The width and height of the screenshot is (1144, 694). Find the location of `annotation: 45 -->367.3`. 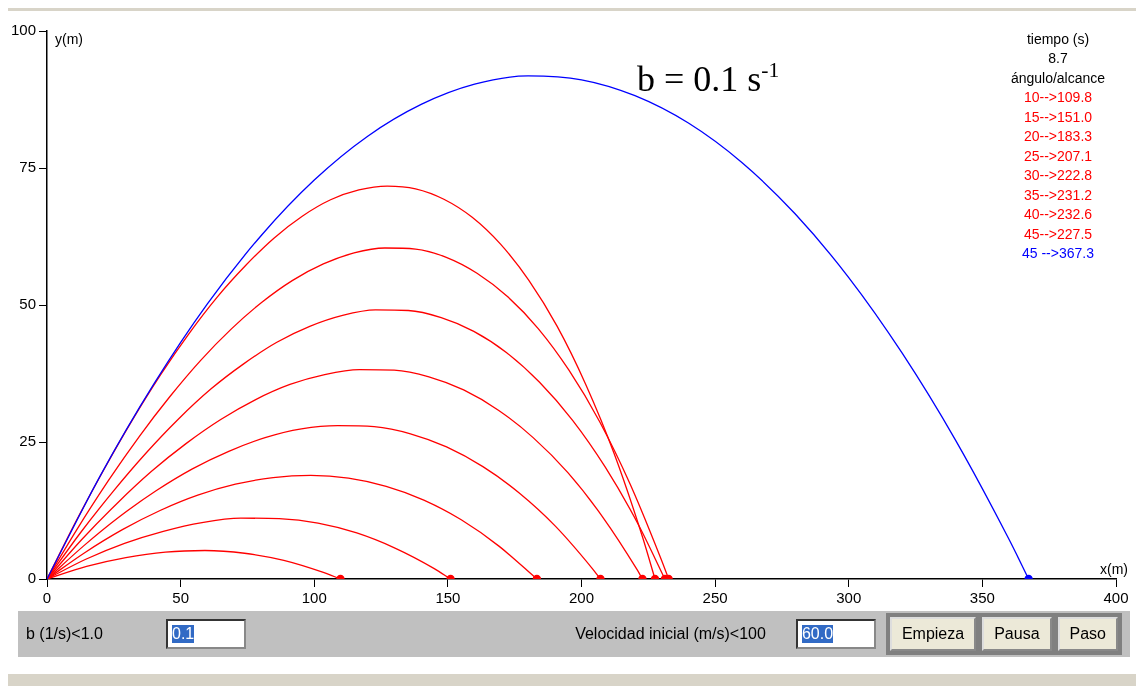

annotation: 45 -->367.3 is located at coordinates (1058, 253).